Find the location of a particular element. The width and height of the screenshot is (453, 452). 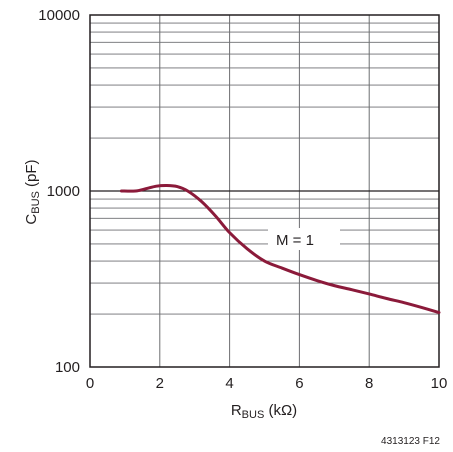

figure-id: 4313123 F12 is located at coordinates (410, 441).